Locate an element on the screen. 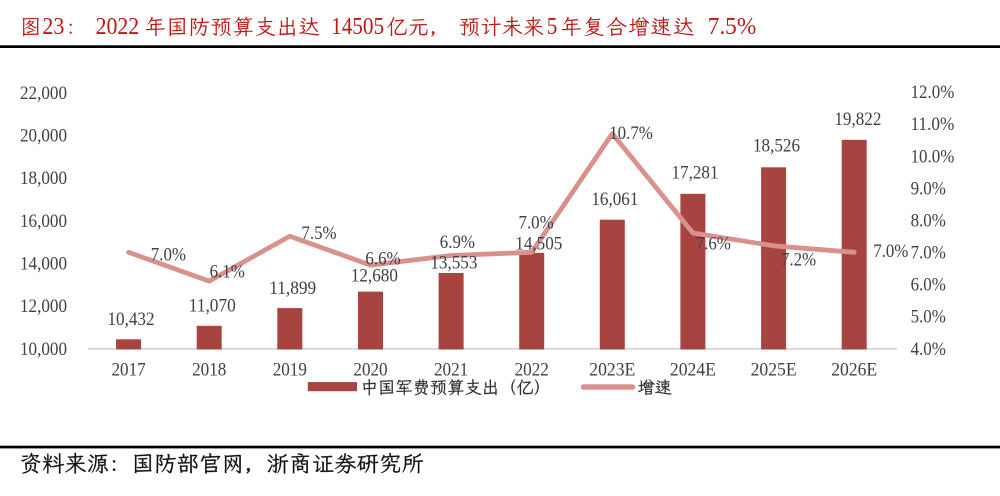 The height and width of the screenshot is (496, 1000). svg-text: 22,000 is located at coordinates (43, 93).